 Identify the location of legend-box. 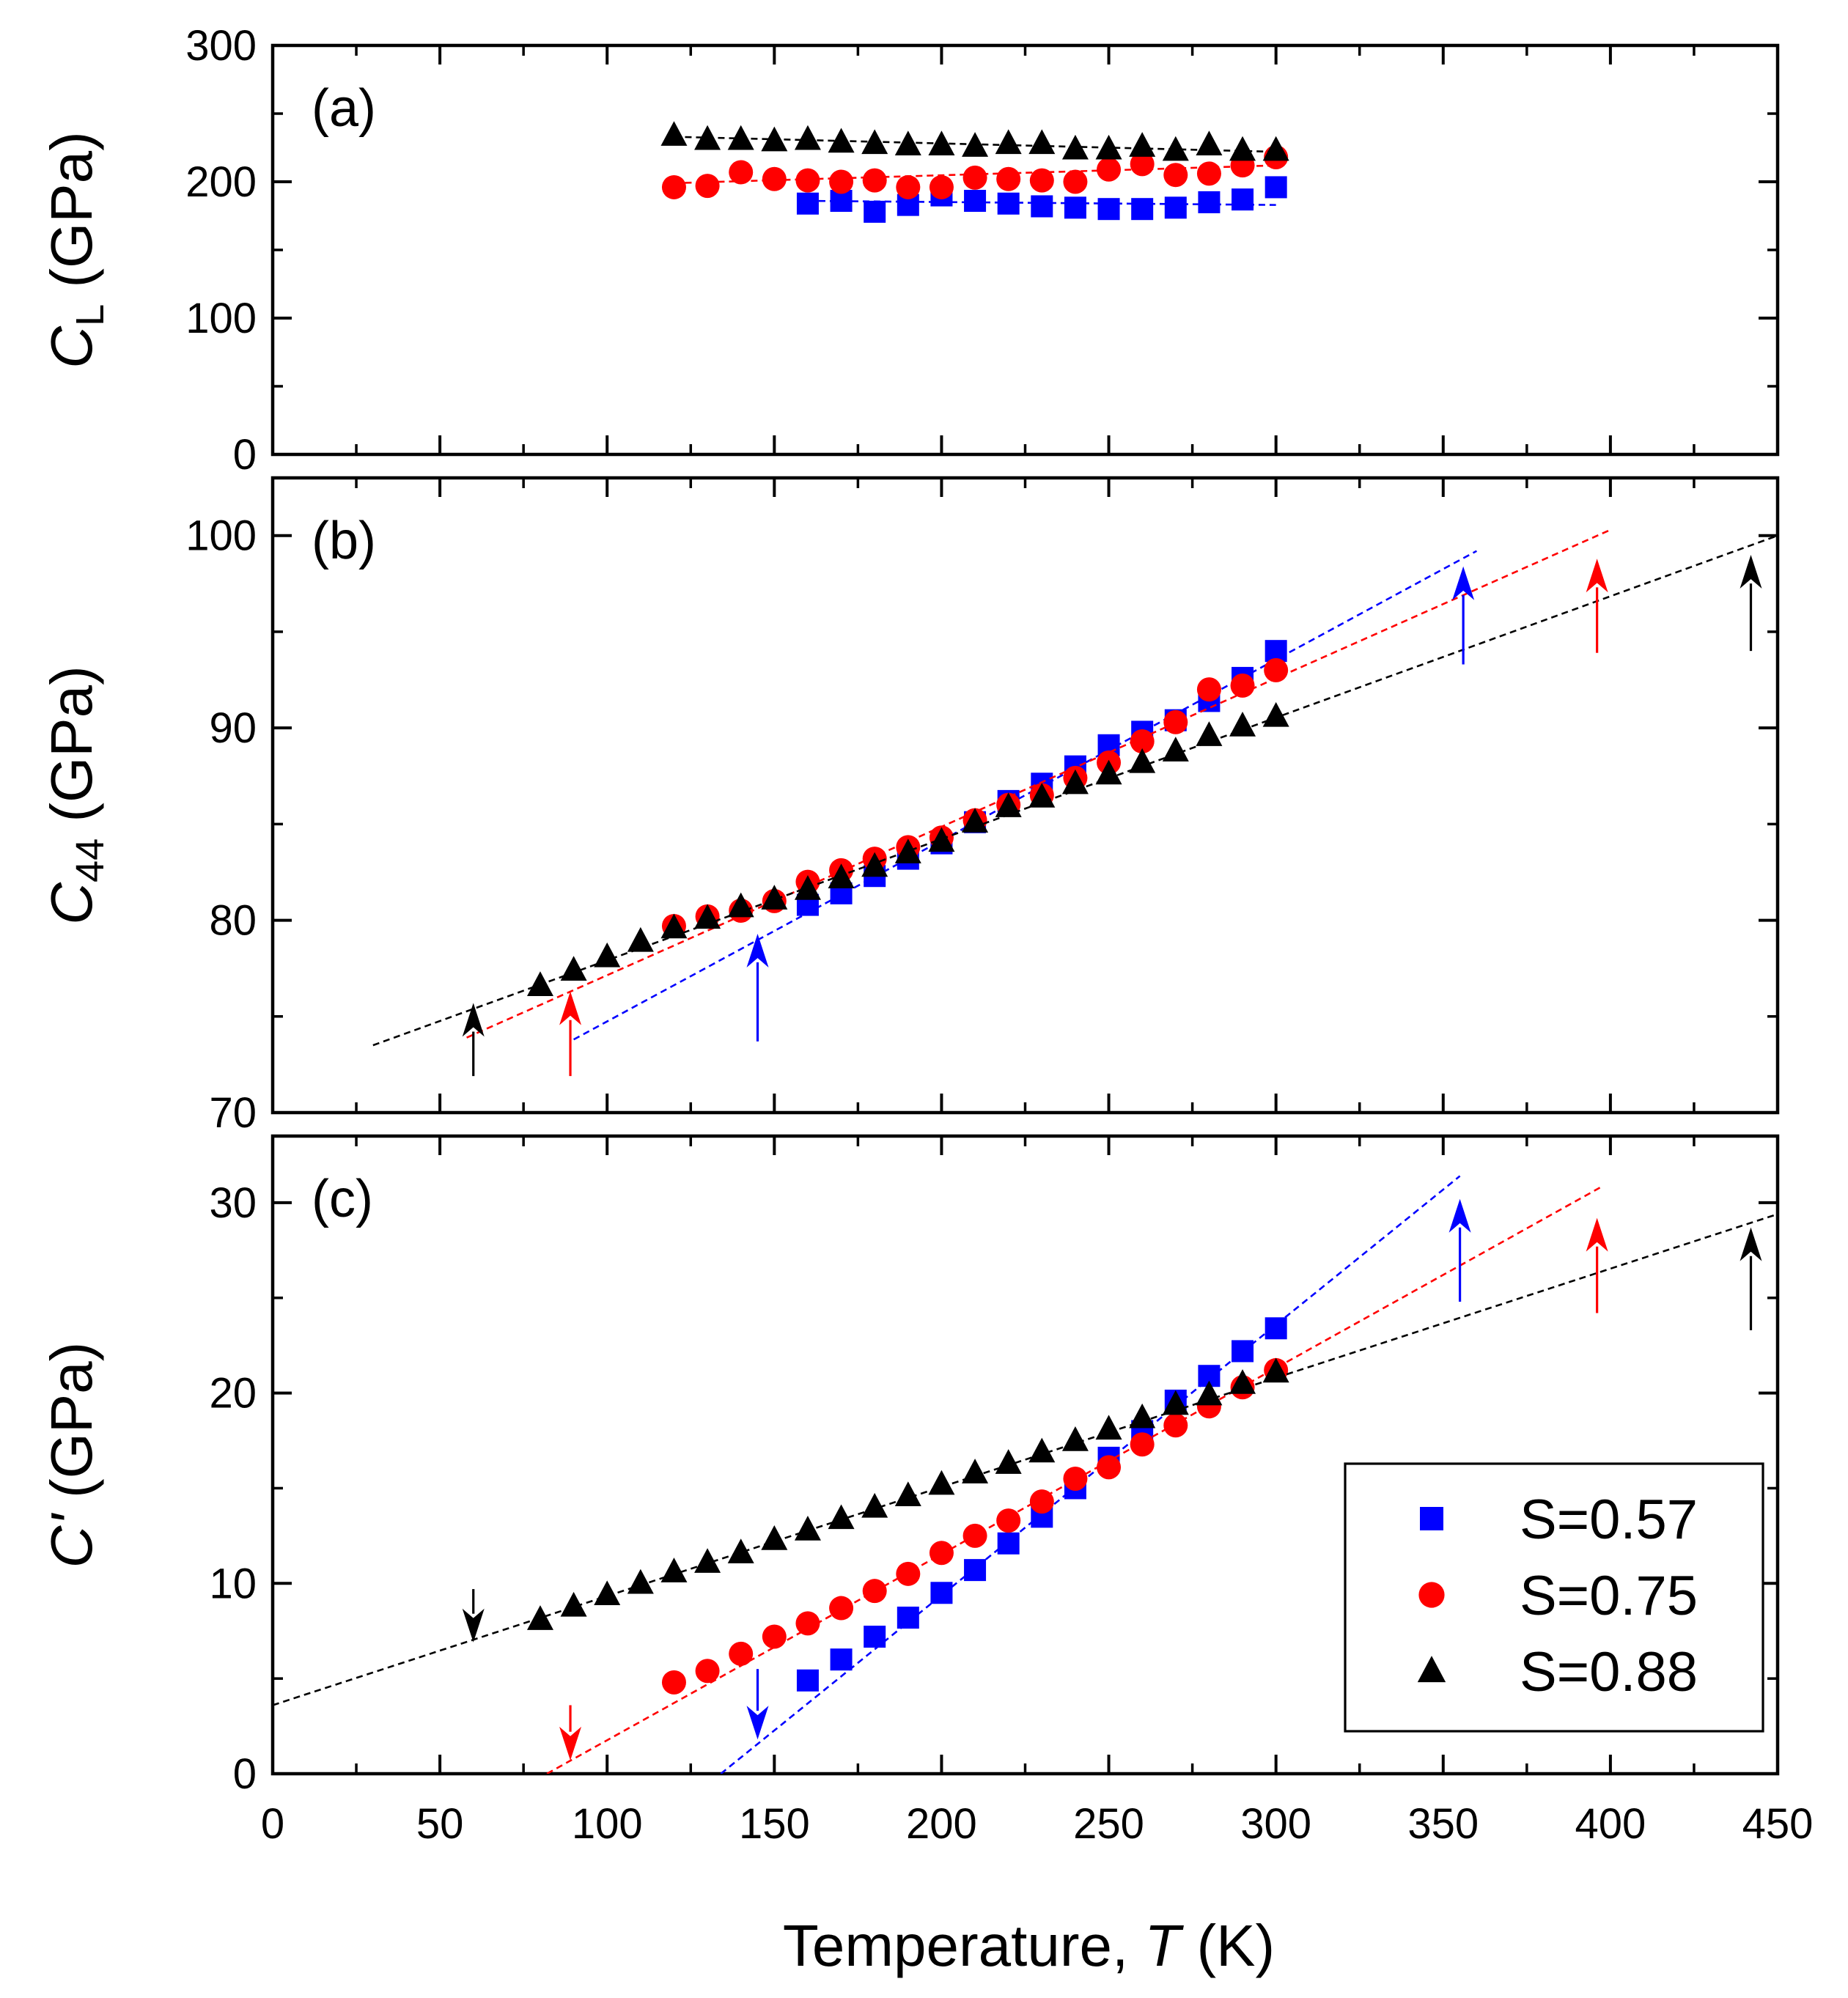
(1554, 1597).